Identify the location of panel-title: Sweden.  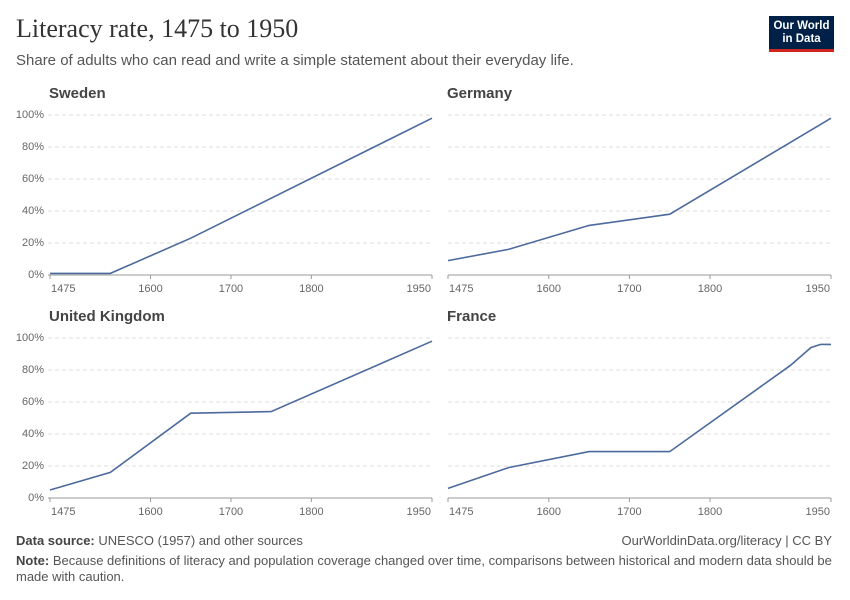
(77, 93).